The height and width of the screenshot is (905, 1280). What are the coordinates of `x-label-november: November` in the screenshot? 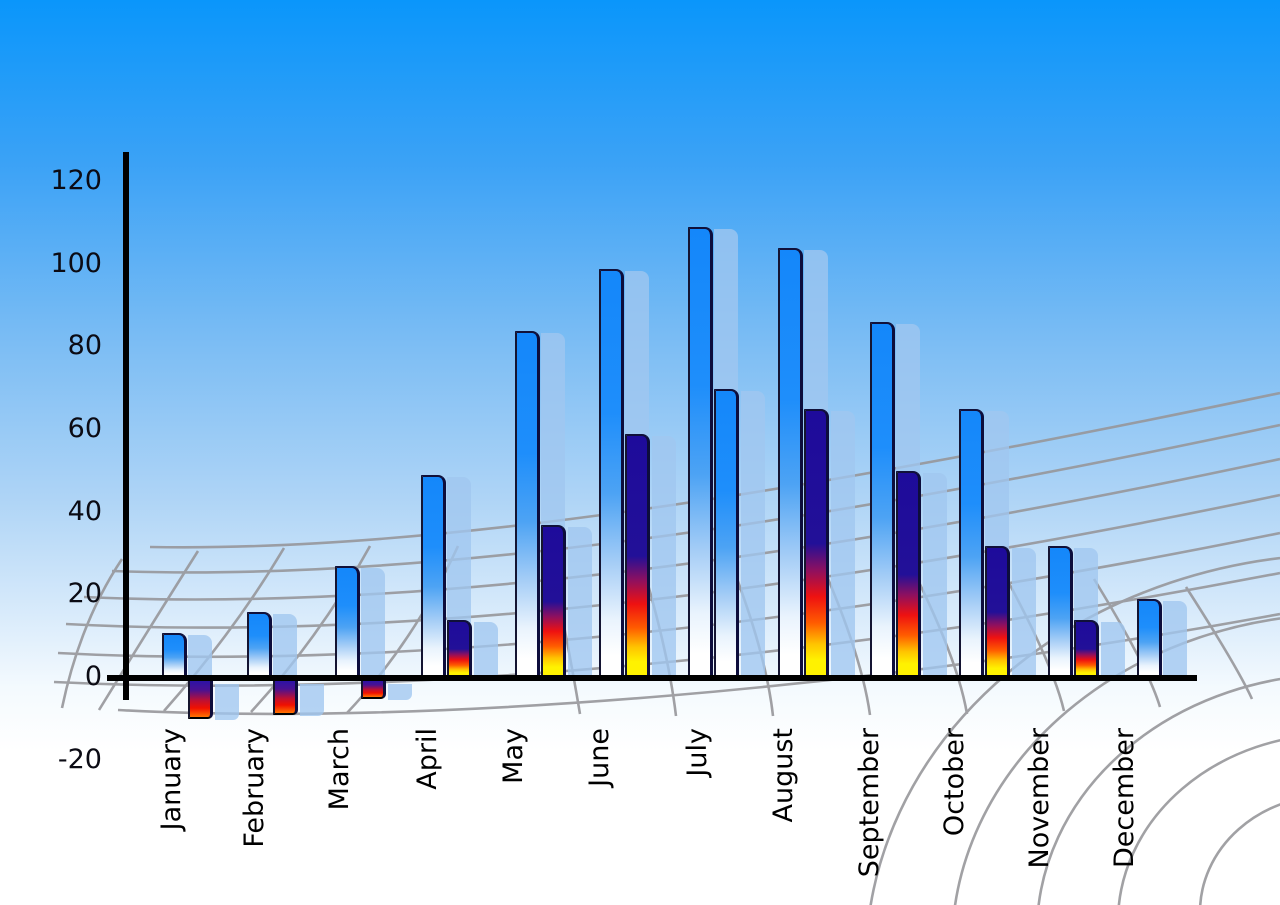 It's located at (1039, 798).